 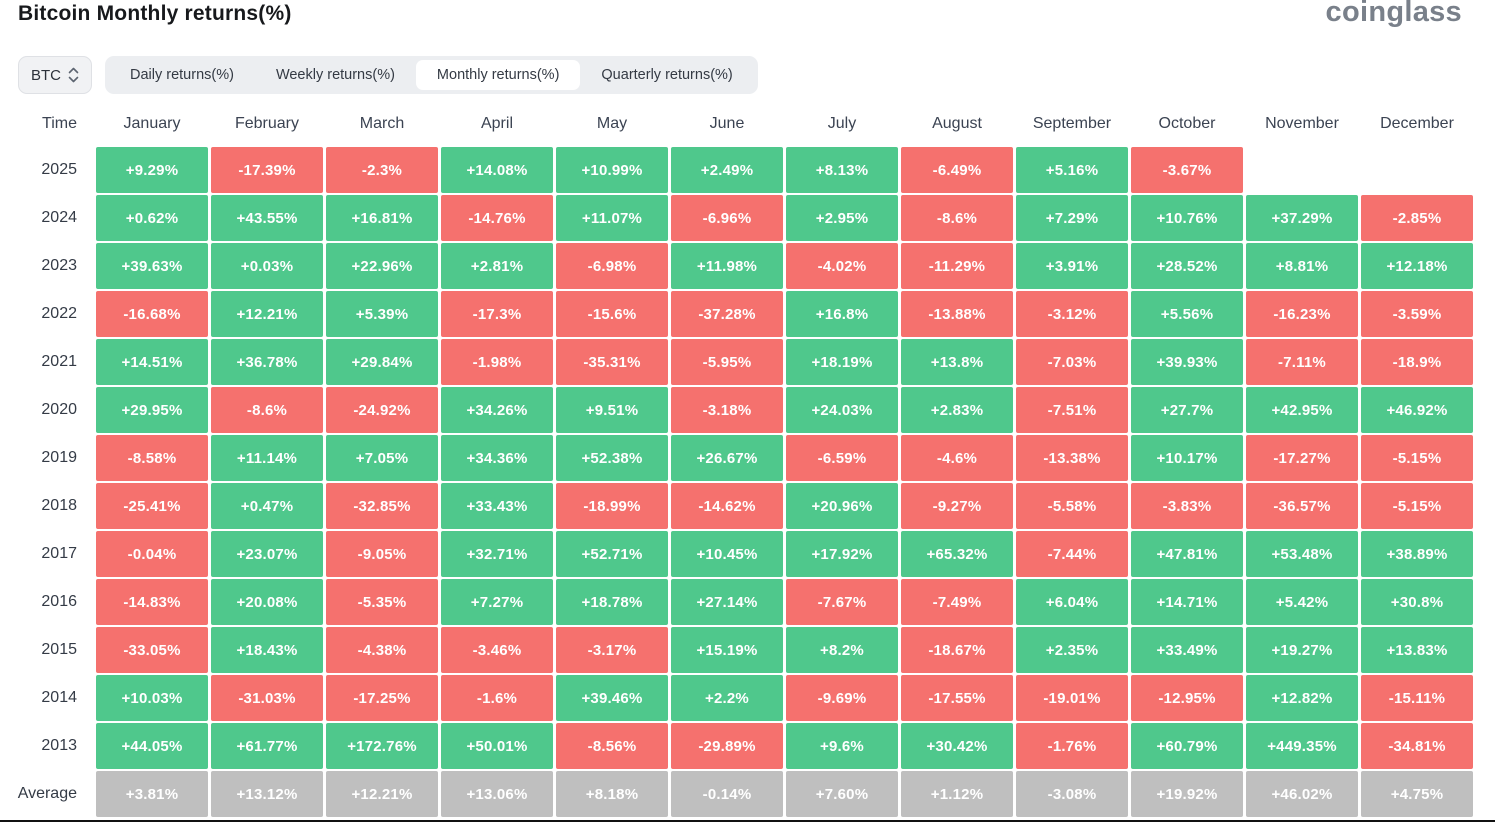 What do you see at coordinates (1072, 266) in the screenshot?
I see `return-cell: +3.91%` at bounding box center [1072, 266].